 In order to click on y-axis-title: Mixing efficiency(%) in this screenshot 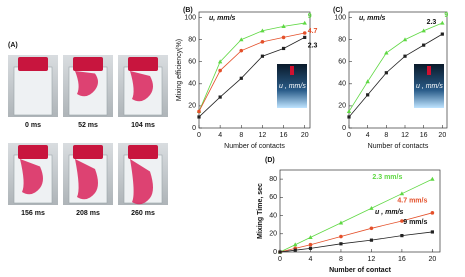, I will do `click(179, 70)`.